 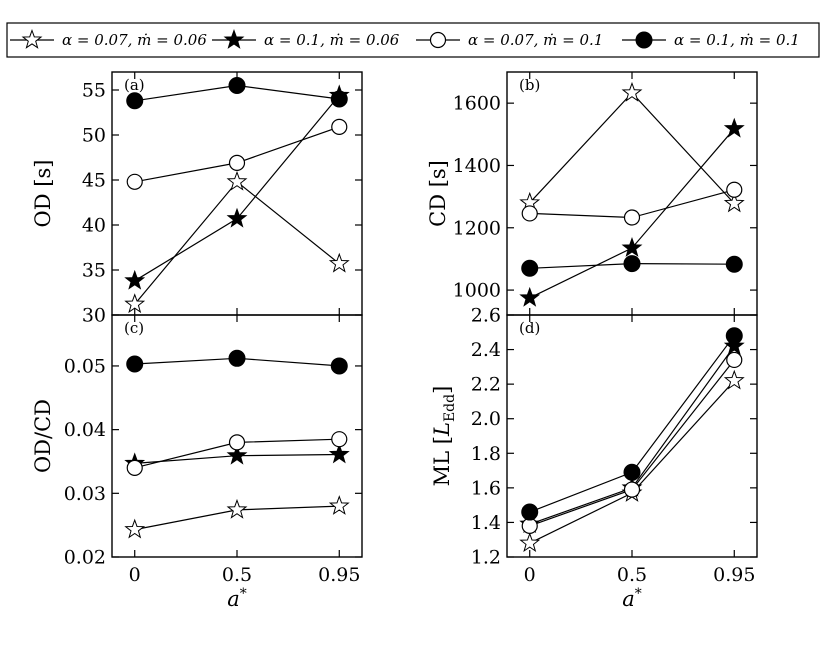 What do you see at coordinates (94, 271) in the screenshot?
I see `y-tick-label: 35` at bounding box center [94, 271].